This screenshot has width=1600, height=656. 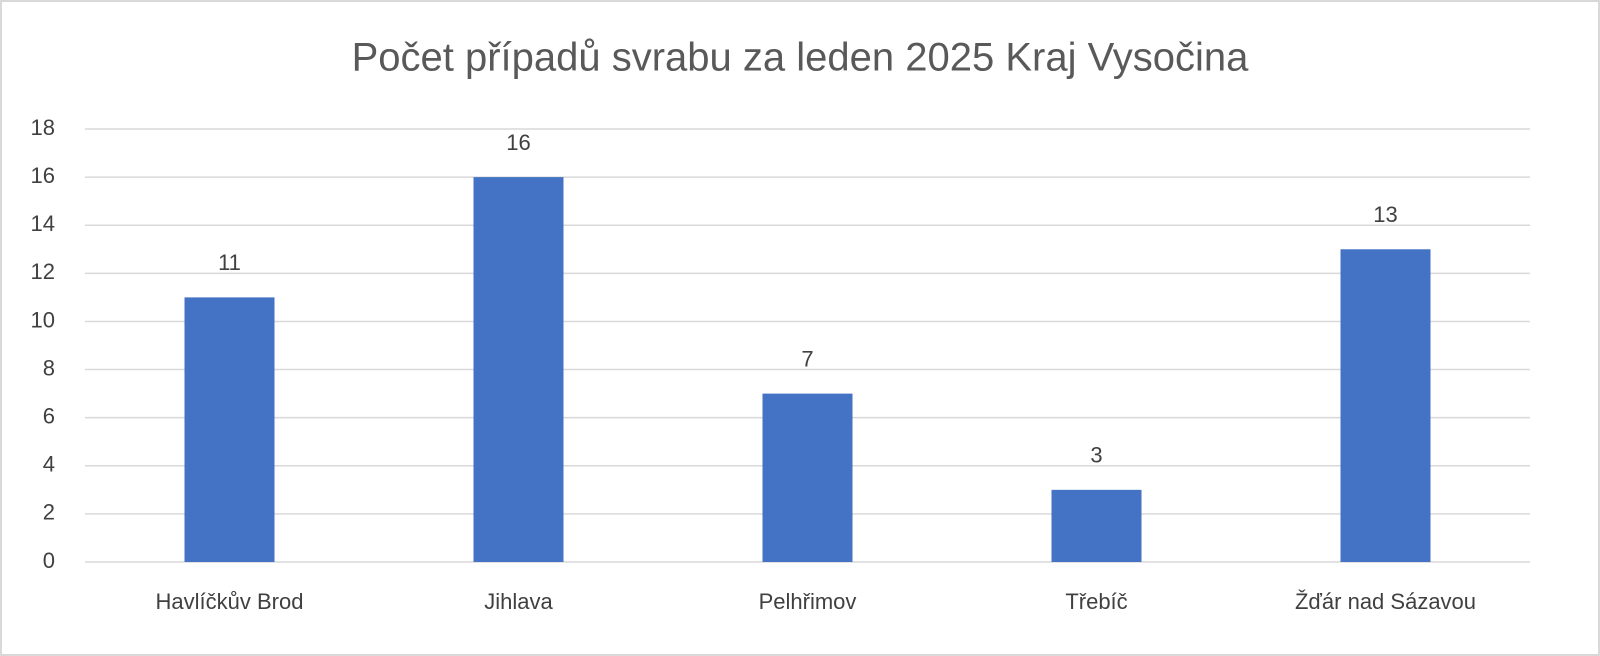 I want to click on x-tick-label: Pelhřimov, so click(x=808, y=601).